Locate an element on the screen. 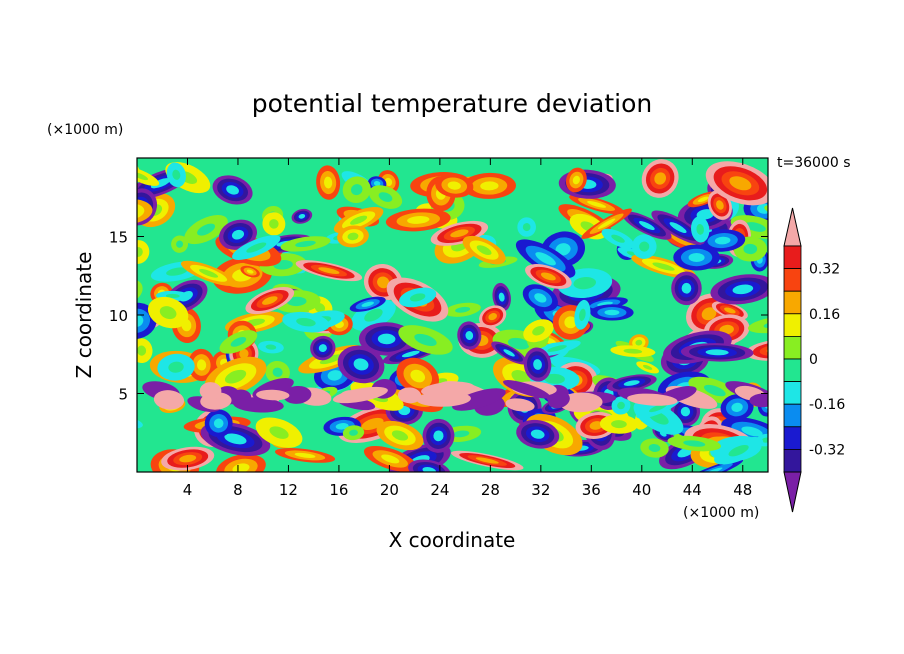  colorbar-label: 0.32 is located at coordinates (824, 270).